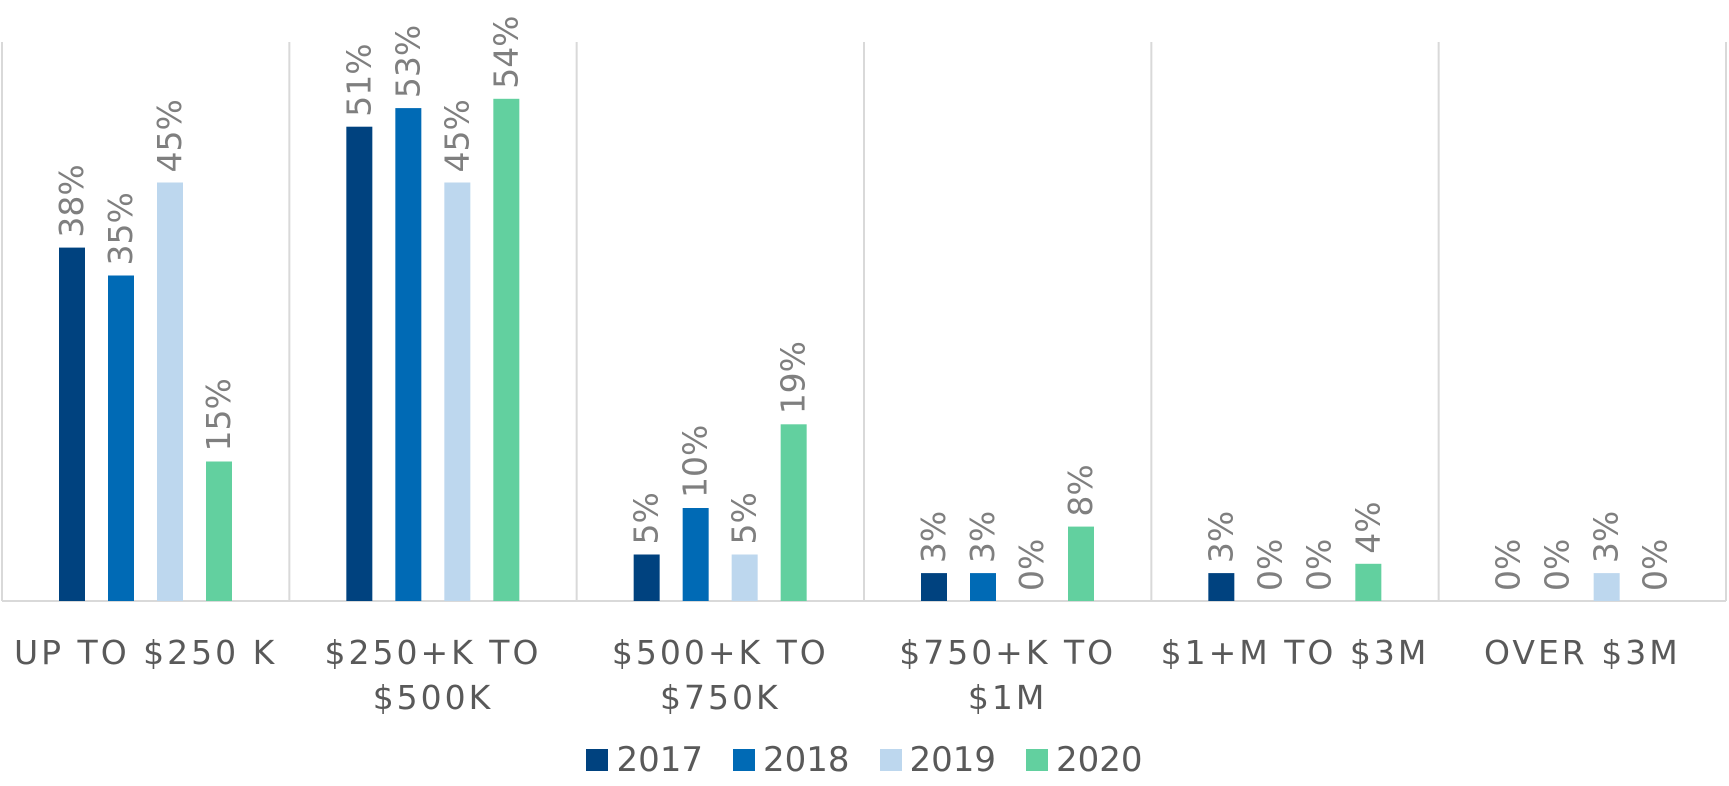  What do you see at coordinates (1295, 652) in the screenshot?
I see `x-tick-label: $1+M TO $3M` at bounding box center [1295, 652].